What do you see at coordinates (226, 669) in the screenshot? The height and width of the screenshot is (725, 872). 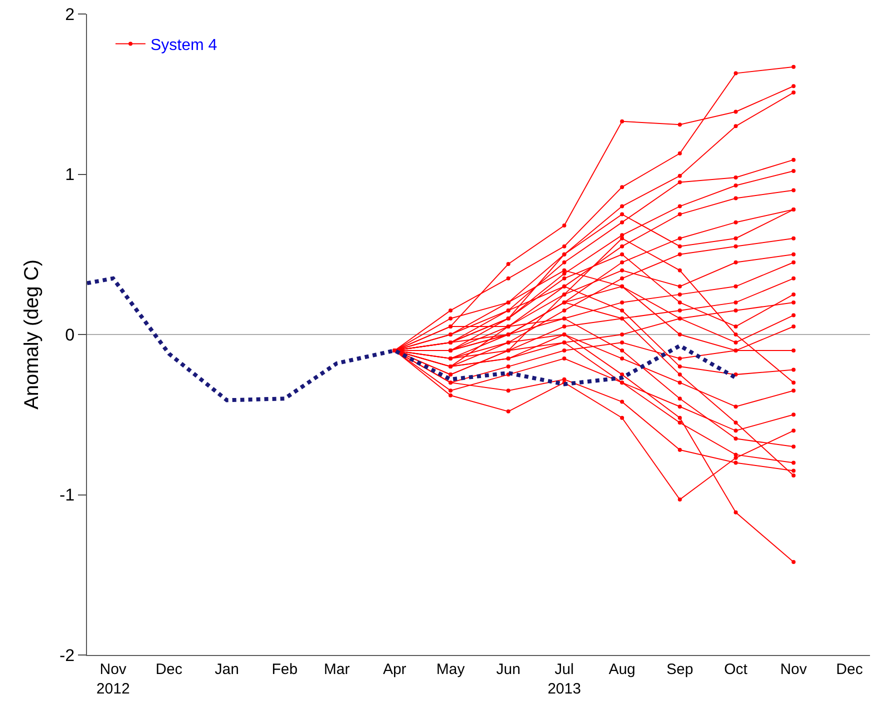 I see `x-tick-label: Jan` at bounding box center [226, 669].